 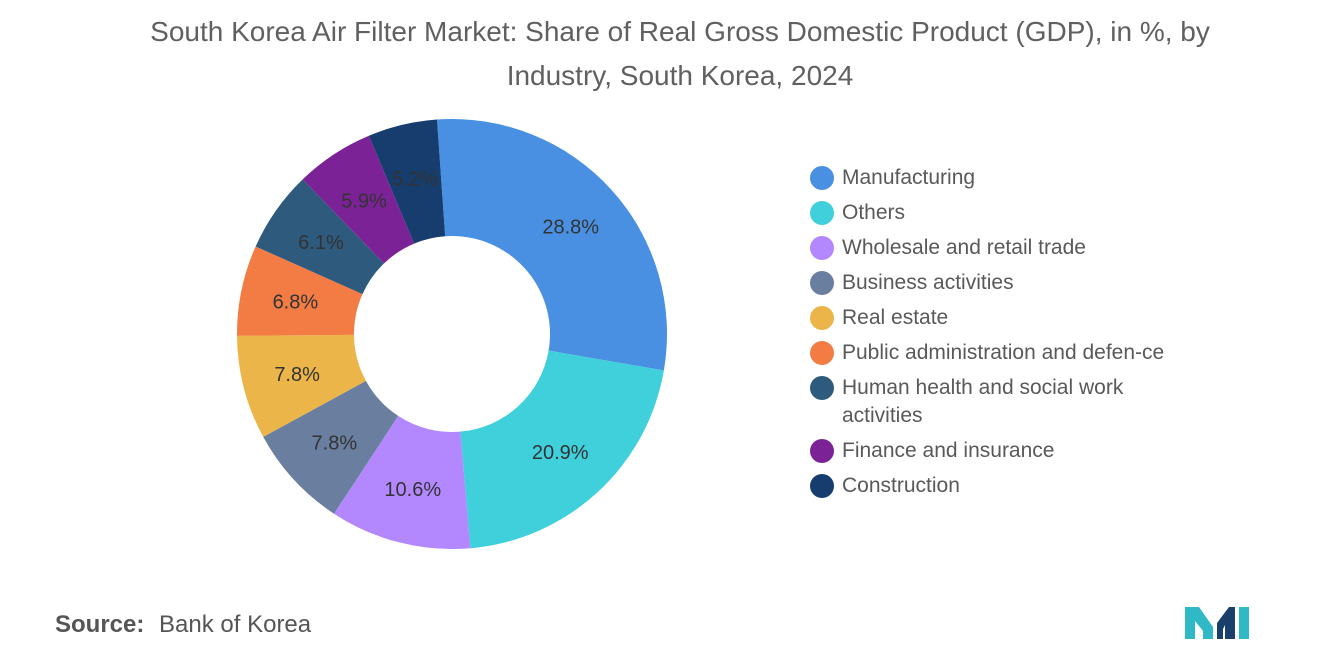 I want to click on legend-item: Manufacturing, so click(x=1000, y=178).